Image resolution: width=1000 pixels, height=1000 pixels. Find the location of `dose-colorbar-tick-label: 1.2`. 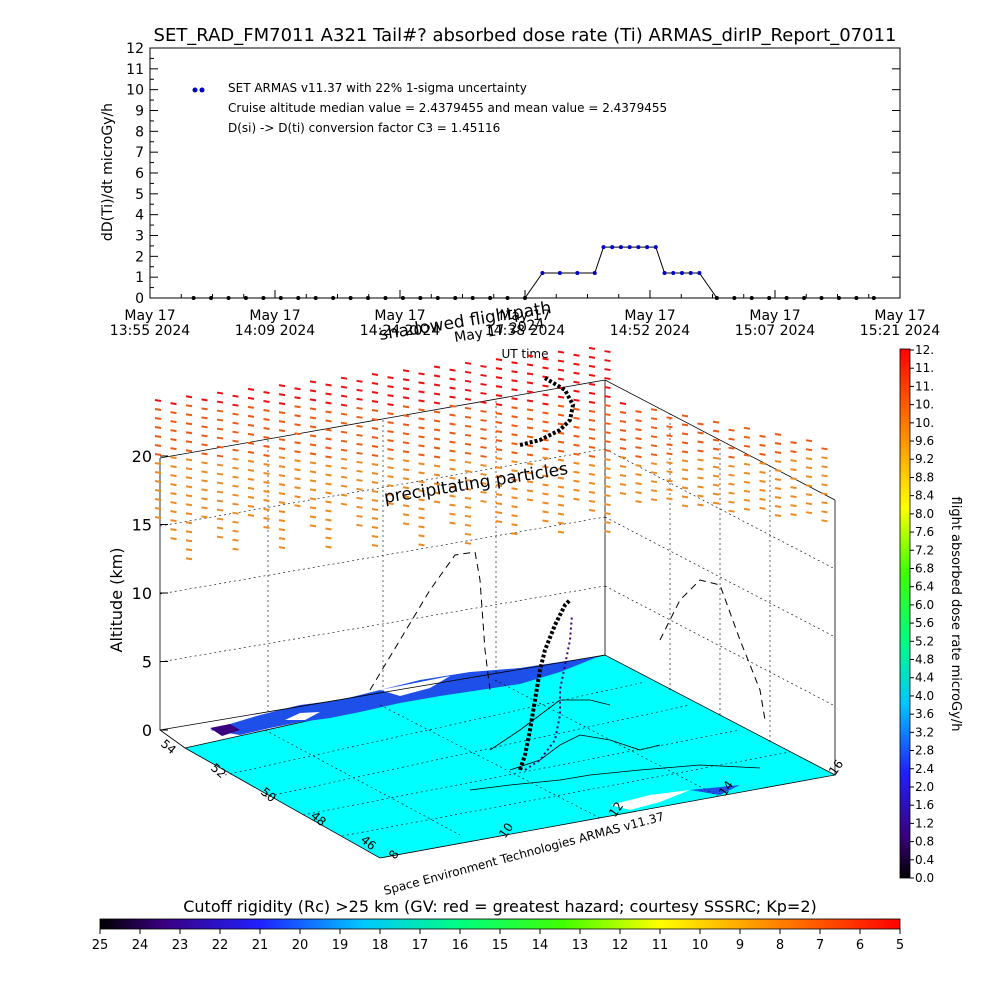

dose-colorbar-tick-label: 1.2 is located at coordinates (924, 823).